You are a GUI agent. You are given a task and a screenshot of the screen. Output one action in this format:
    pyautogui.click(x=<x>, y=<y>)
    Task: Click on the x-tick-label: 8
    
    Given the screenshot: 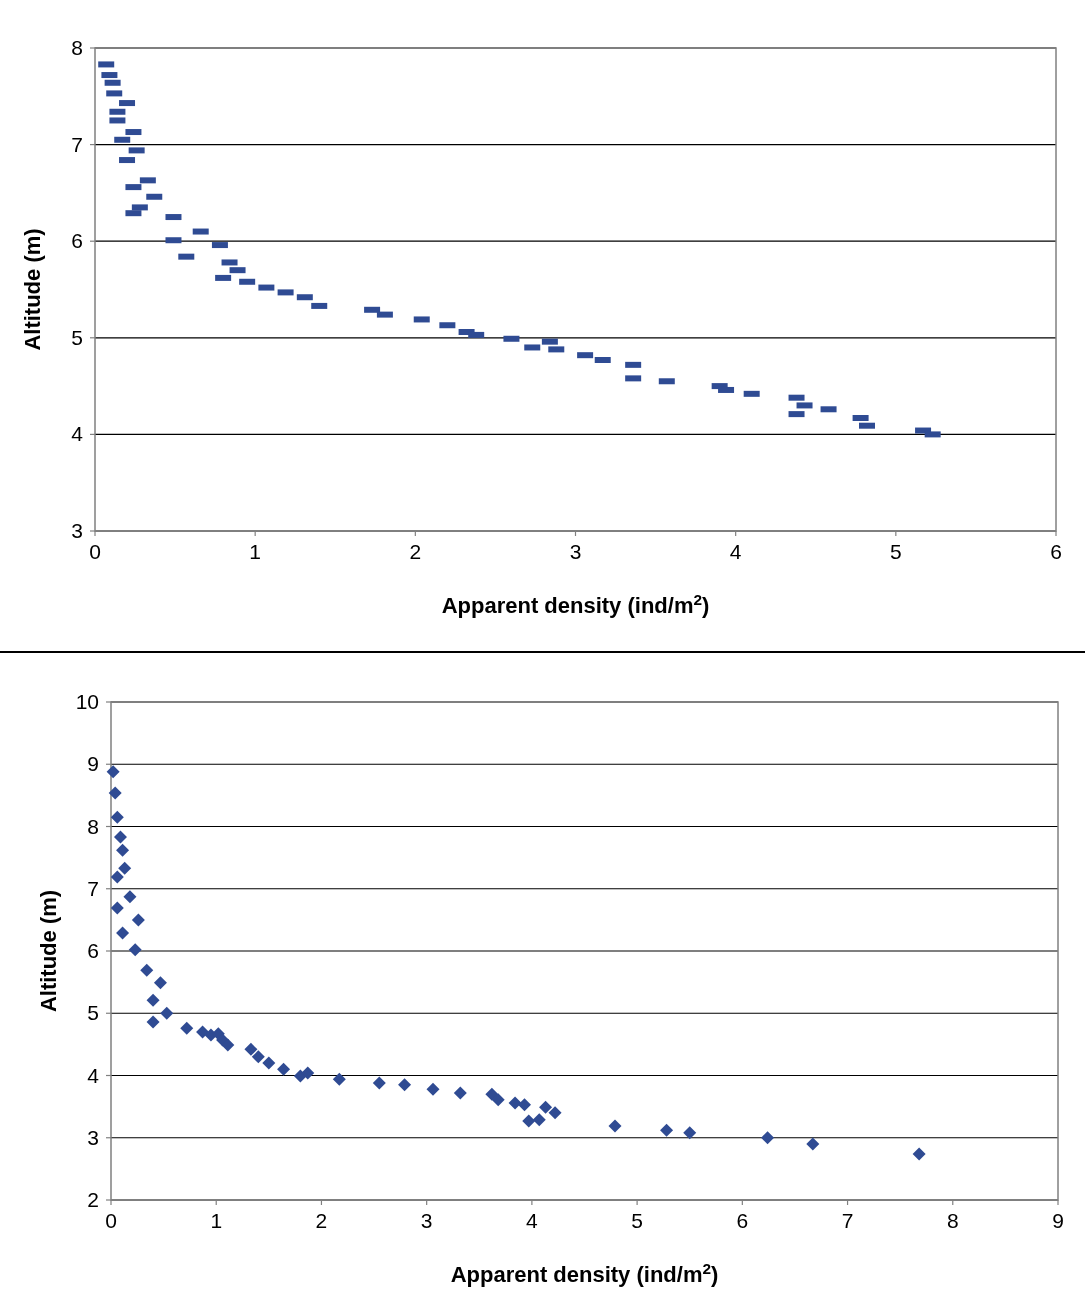 What is the action you would take?
    pyautogui.click(x=952, y=1220)
    